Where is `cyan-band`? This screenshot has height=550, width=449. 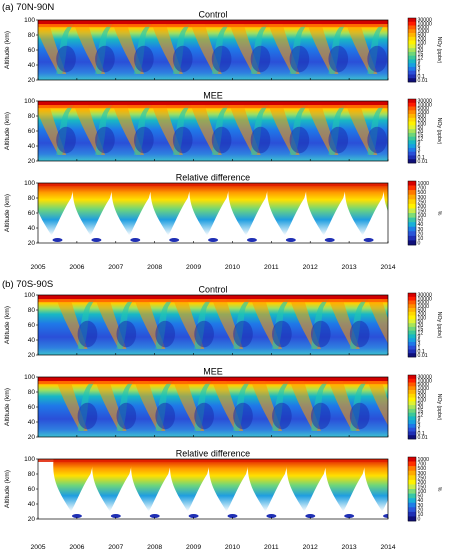
cyan-band is located at coordinates (398, 405).